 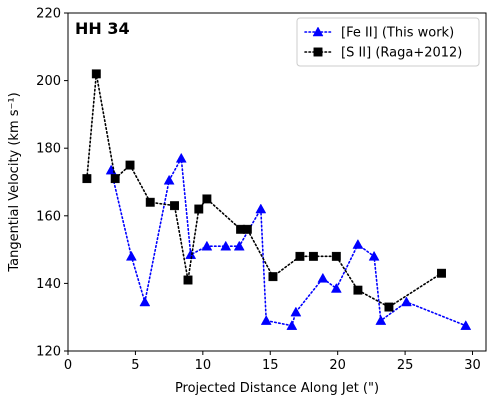 I want to click on y-tick-label: 140, so click(x=48, y=284).